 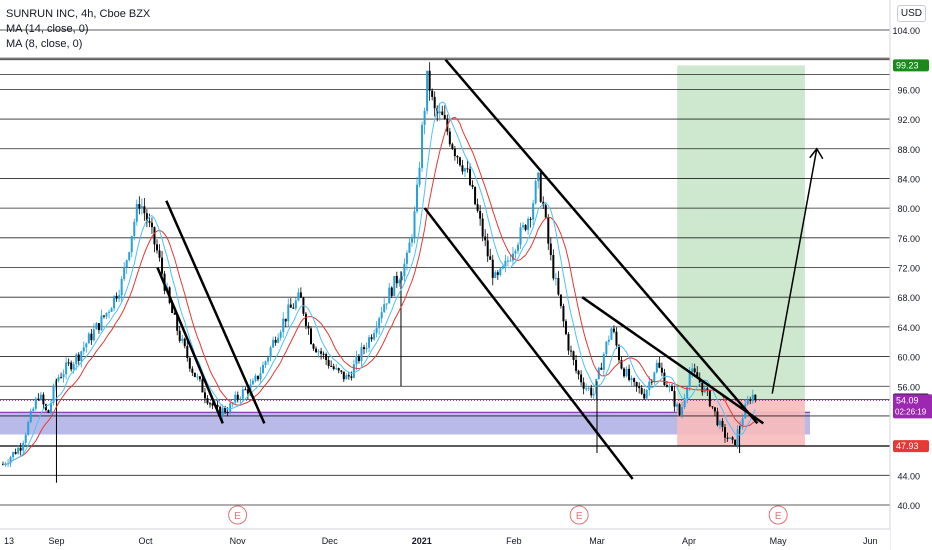 What do you see at coordinates (911, 13) in the screenshot?
I see `currency-button: USD` at bounding box center [911, 13].